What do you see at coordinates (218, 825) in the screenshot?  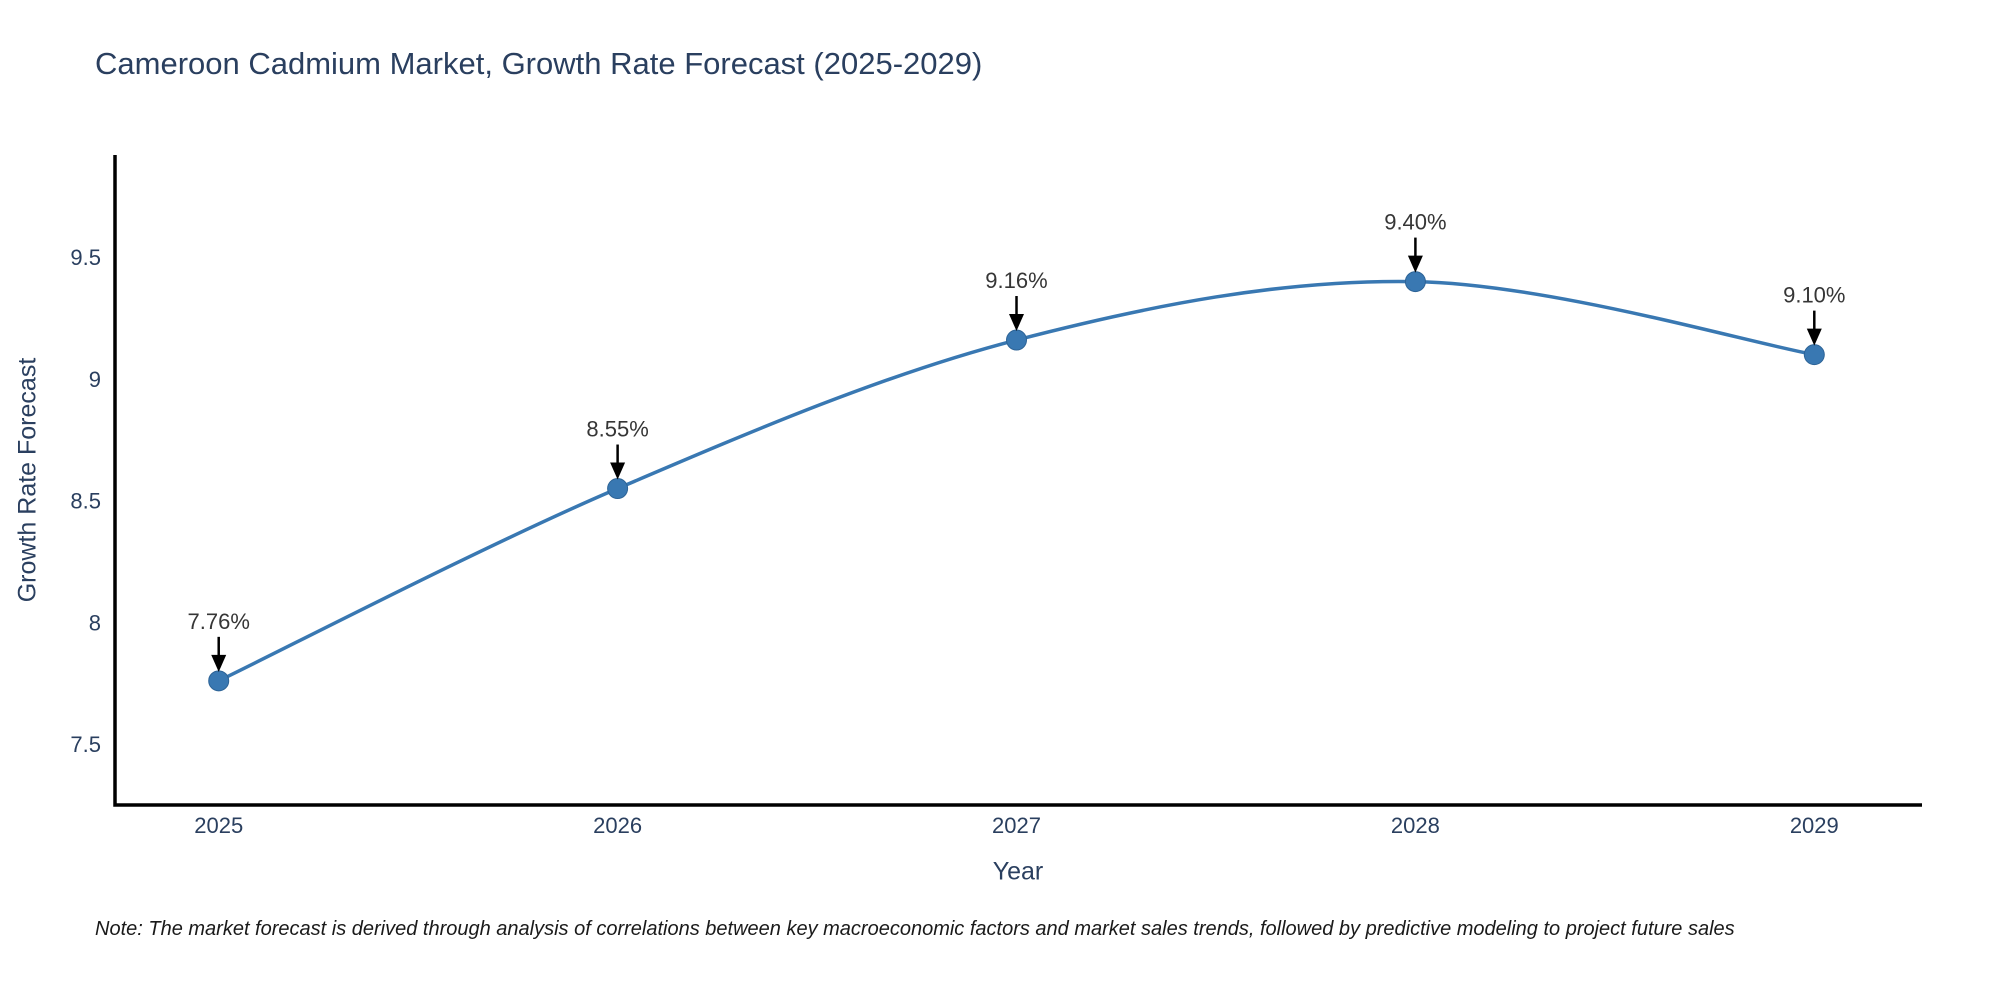 I see `x-tick-label: 2025` at bounding box center [218, 825].